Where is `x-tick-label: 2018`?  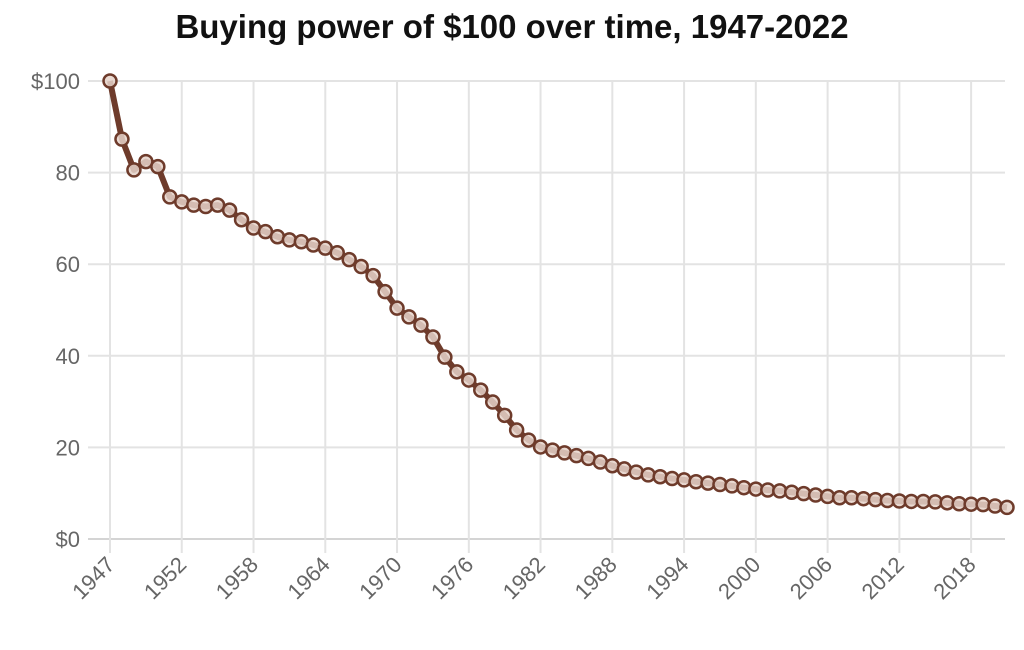 x-tick-label: 2018 is located at coordinates (954, 578).